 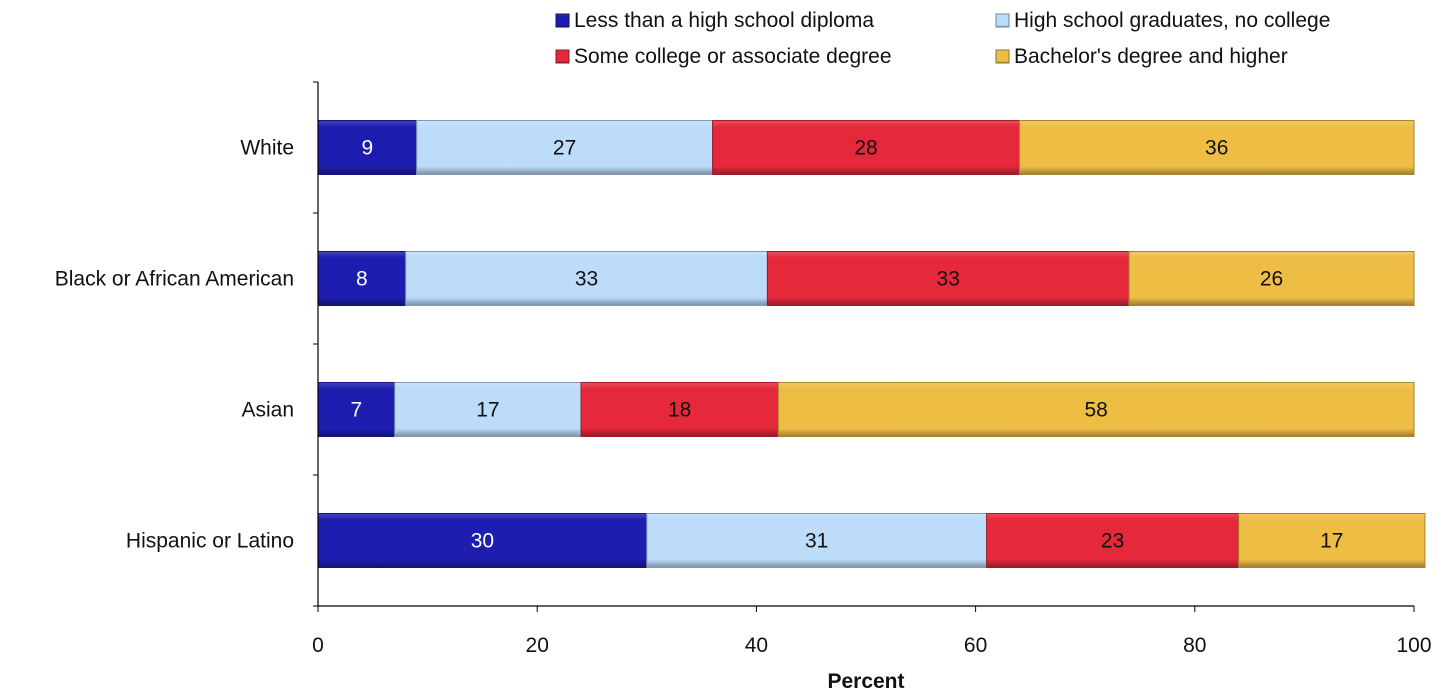 I want to click on x-tick-label: 100, so click(x=1413, y=645).